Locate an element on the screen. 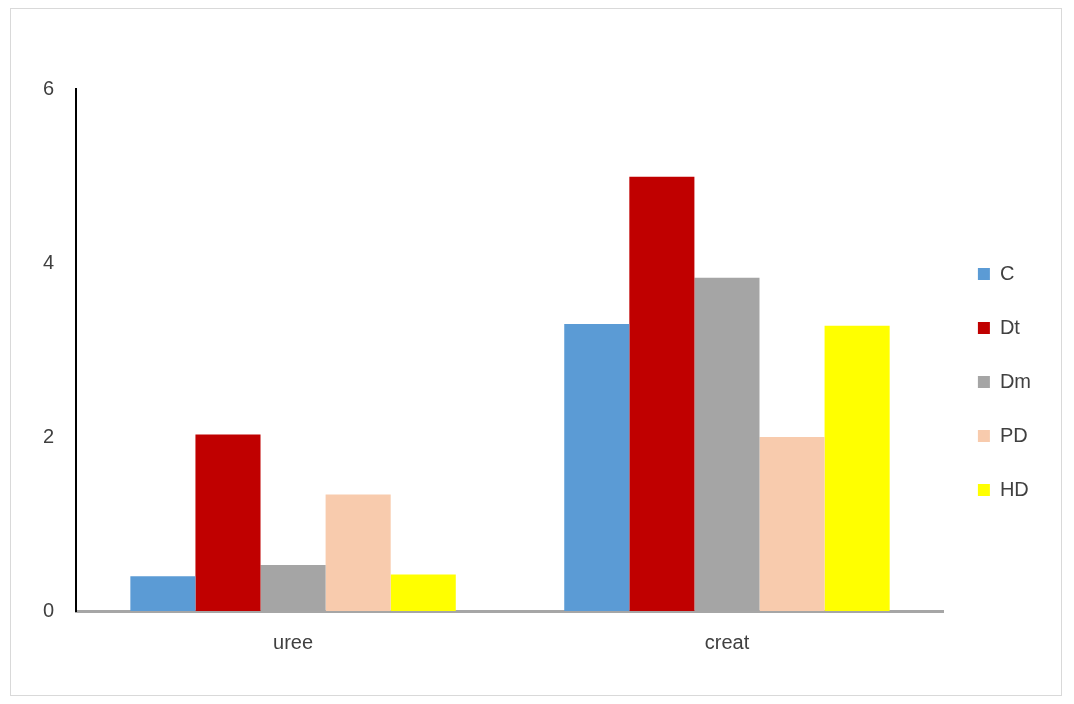 The height and width of the screenshot is (704, 1074). legend-label: HD is located at coordinates (1014, 488).